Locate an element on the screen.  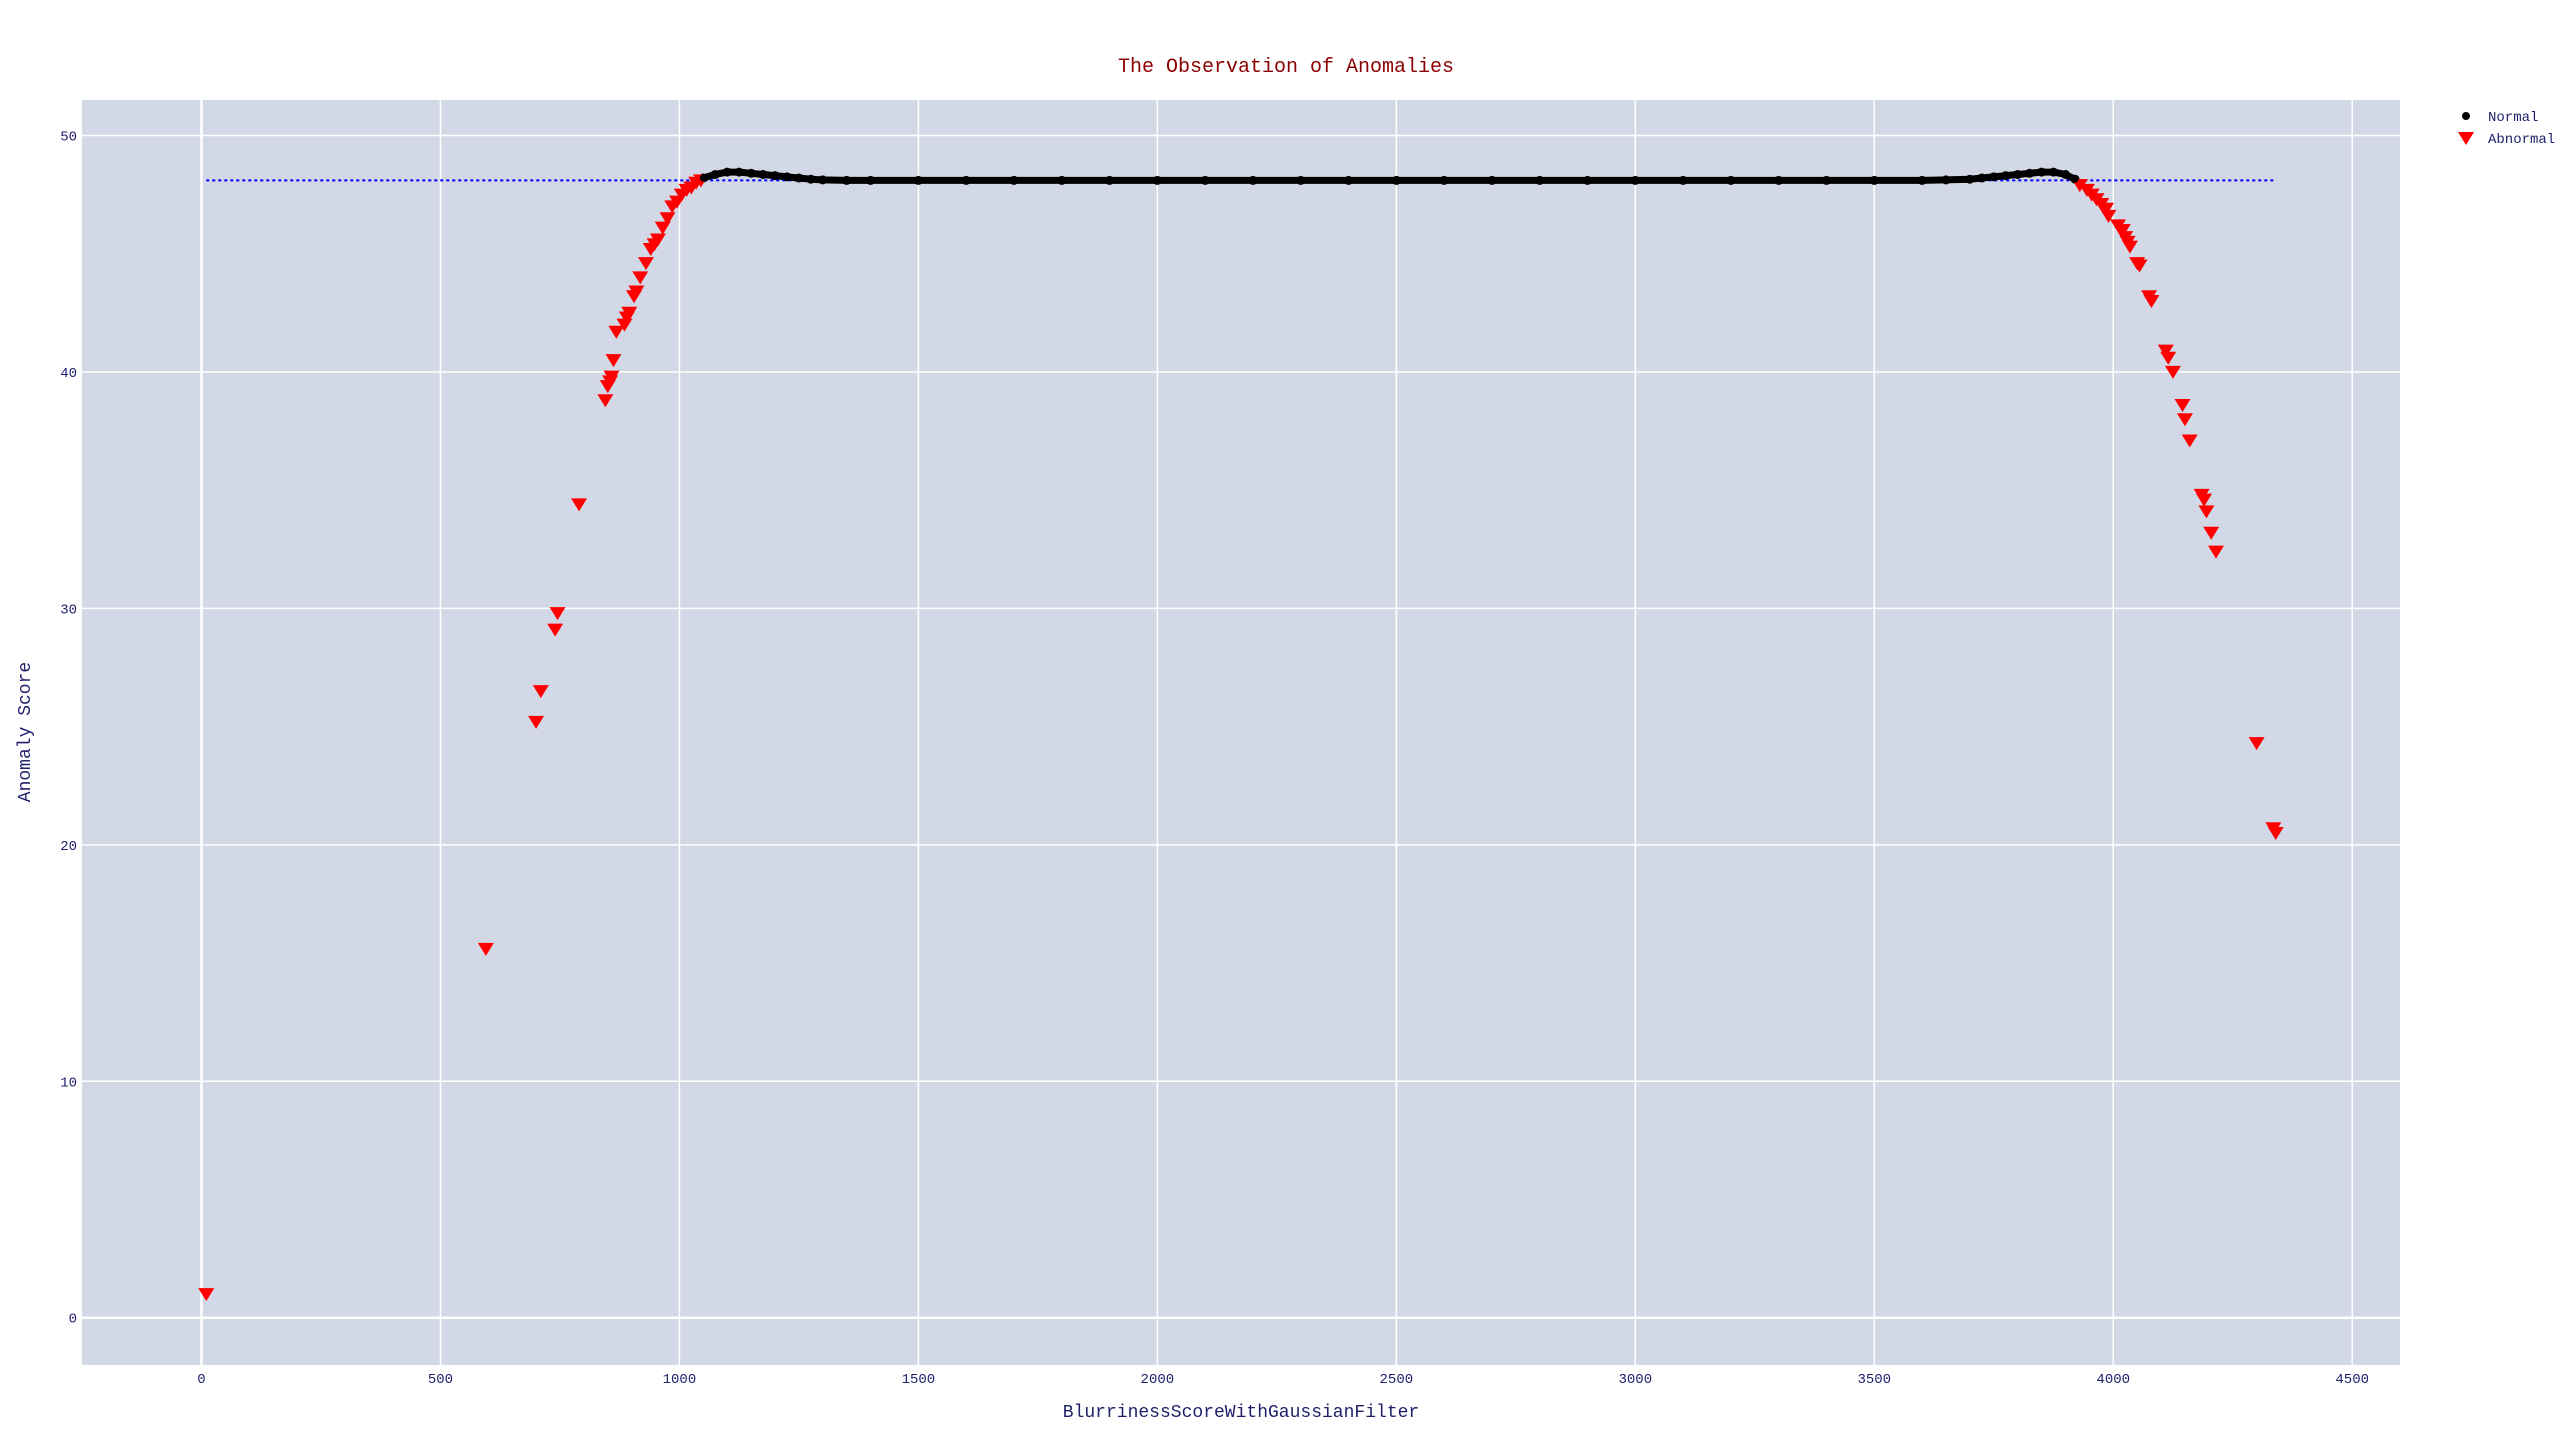
y-tick-label: 20 is located at coordinates (68, 847).